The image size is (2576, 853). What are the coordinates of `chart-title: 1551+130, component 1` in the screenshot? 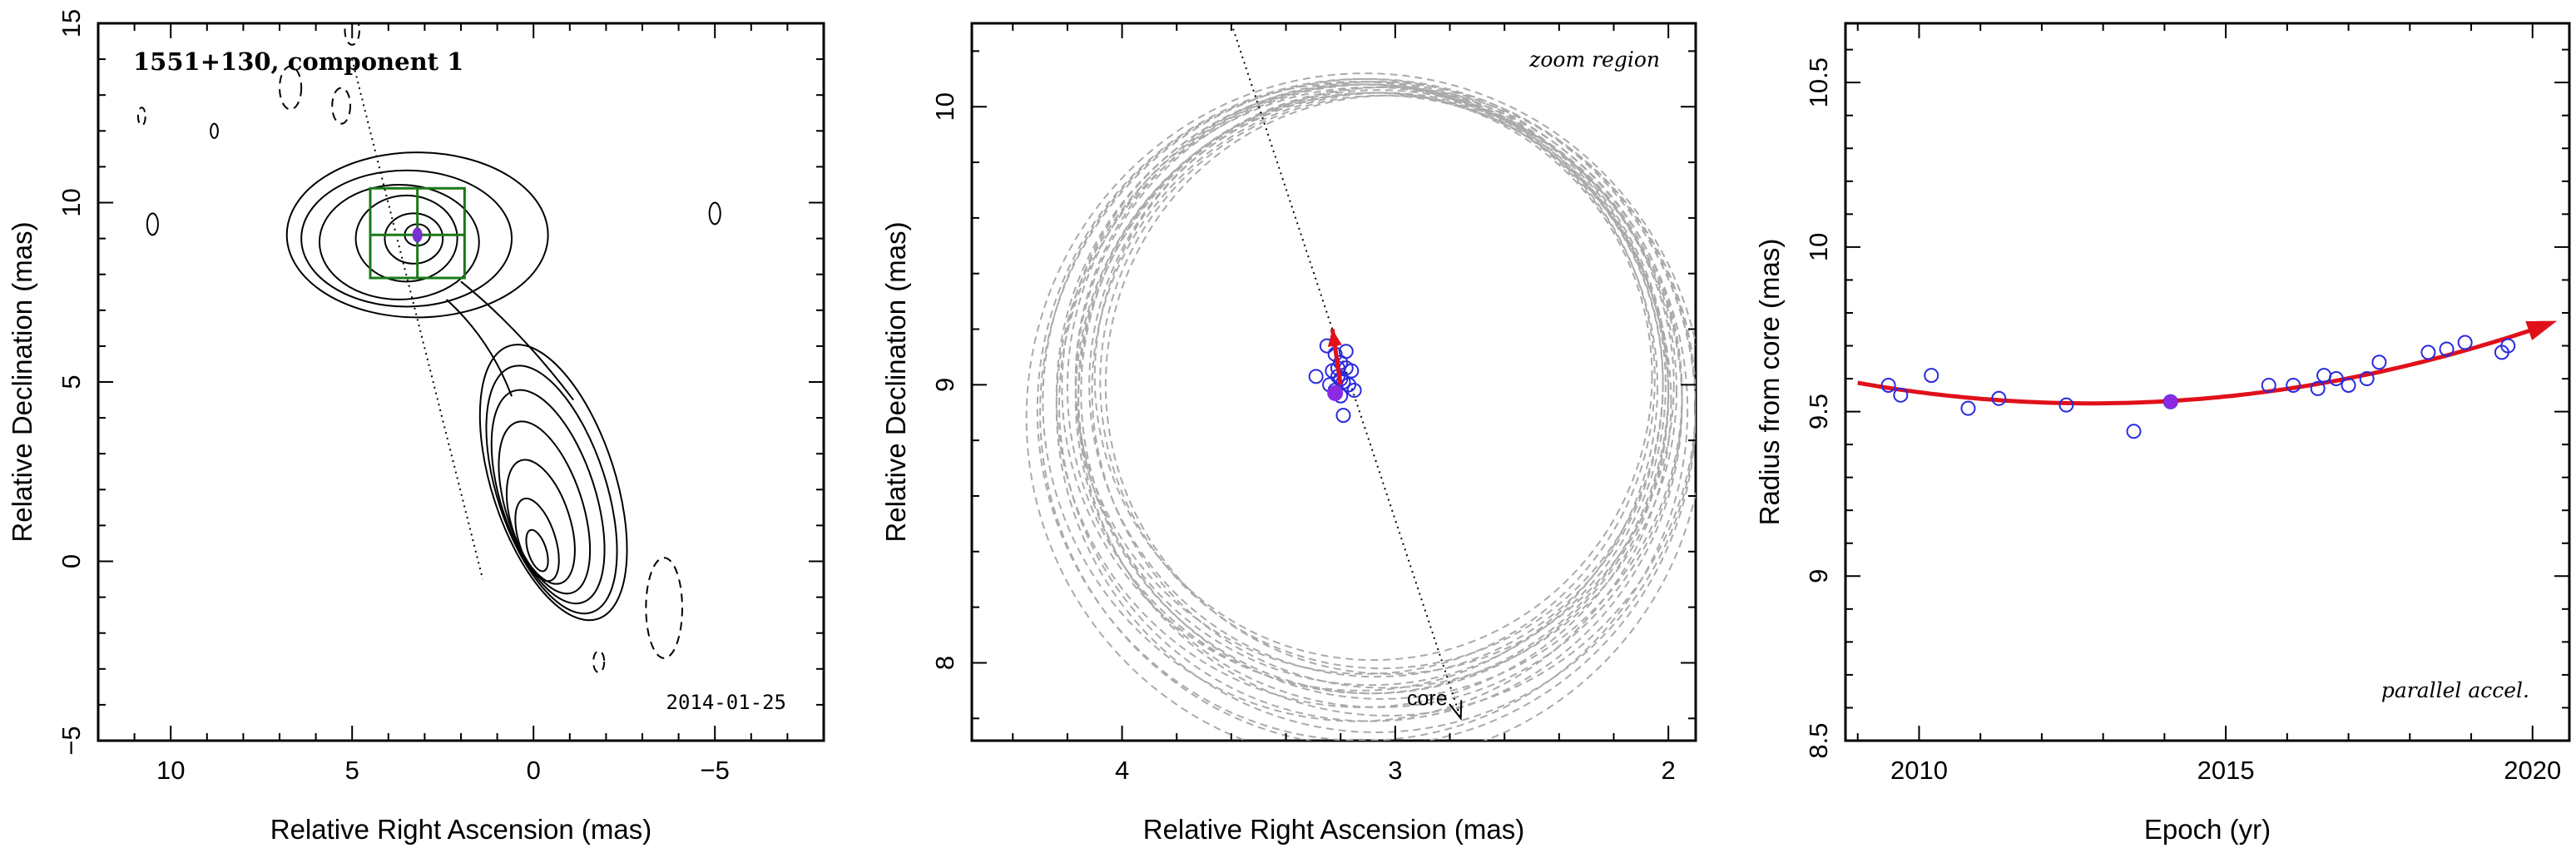 It's located at (298, 61).